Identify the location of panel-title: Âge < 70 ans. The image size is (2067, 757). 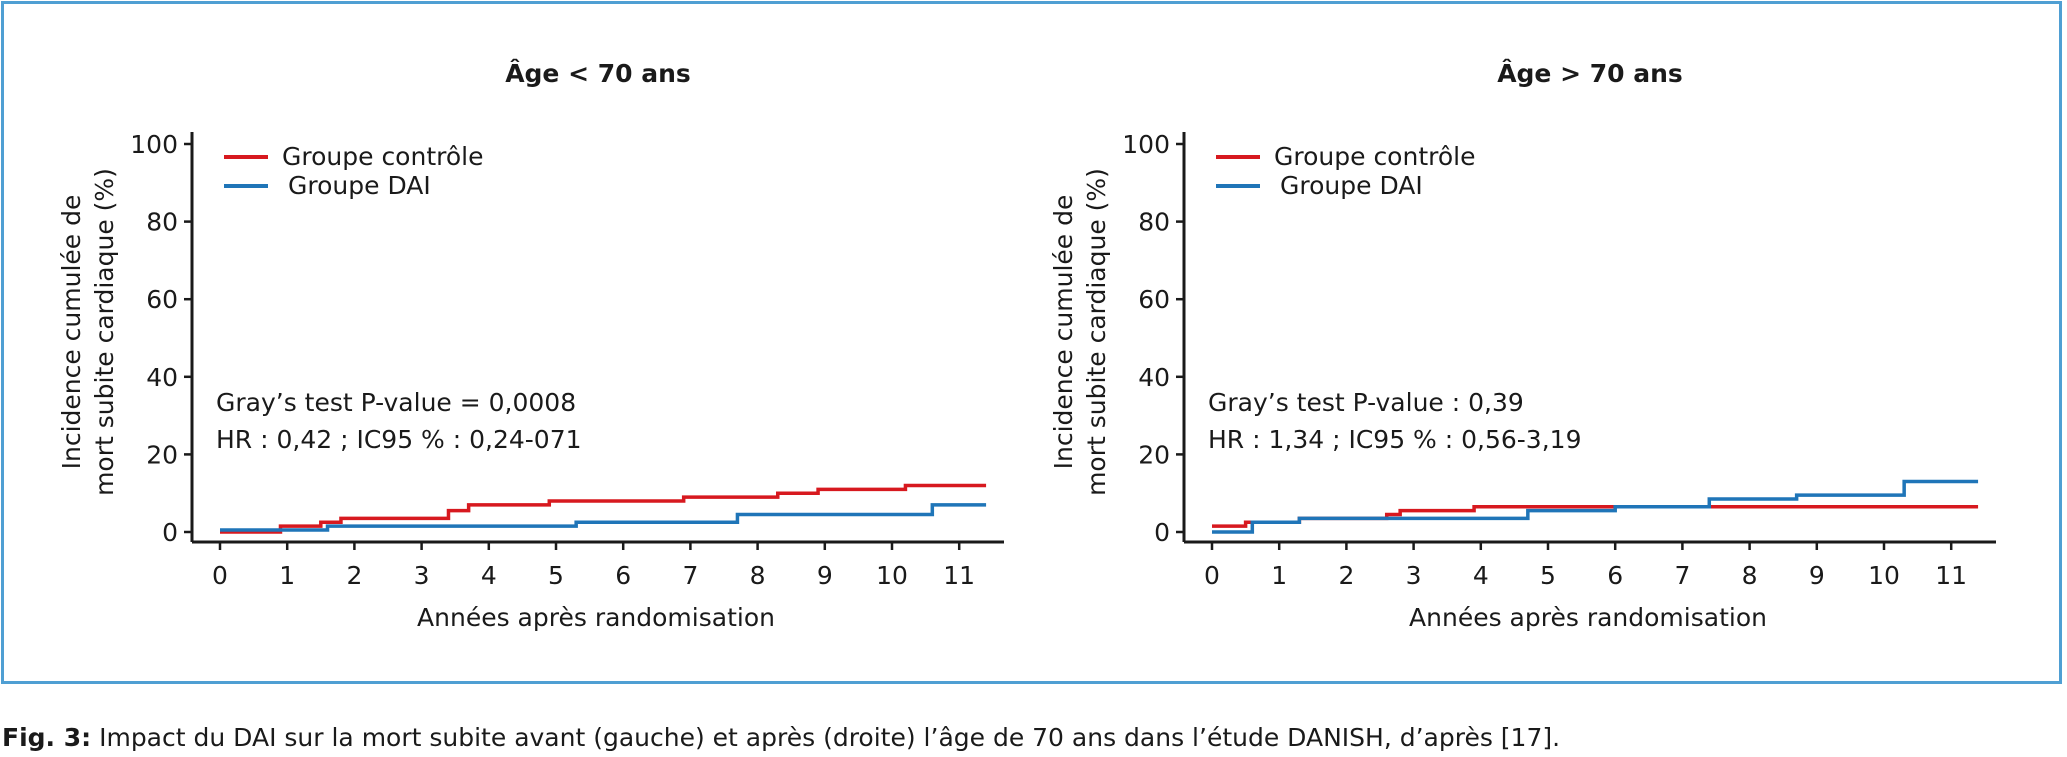
(598, 73).